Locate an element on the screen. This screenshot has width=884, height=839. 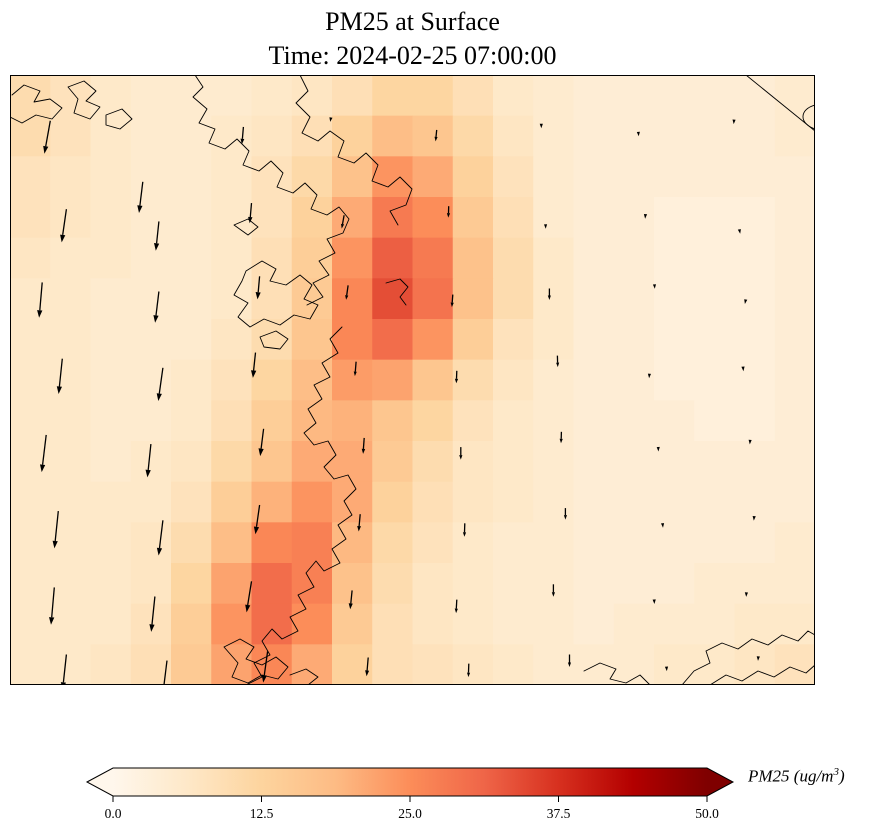
colorbar-tick-label: 25.0 is located at coordinates (410, 813).